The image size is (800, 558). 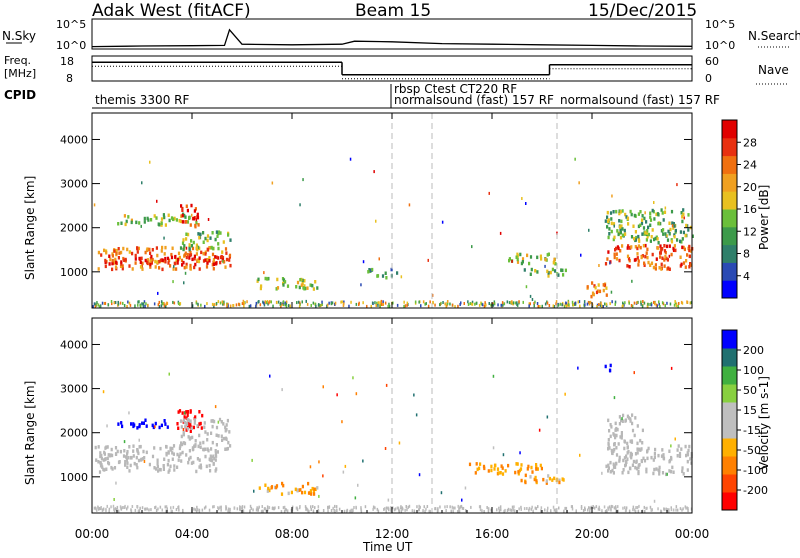 I want to click on nsky-right-tick-bottom: 10^0, so click(x=720, y=45).